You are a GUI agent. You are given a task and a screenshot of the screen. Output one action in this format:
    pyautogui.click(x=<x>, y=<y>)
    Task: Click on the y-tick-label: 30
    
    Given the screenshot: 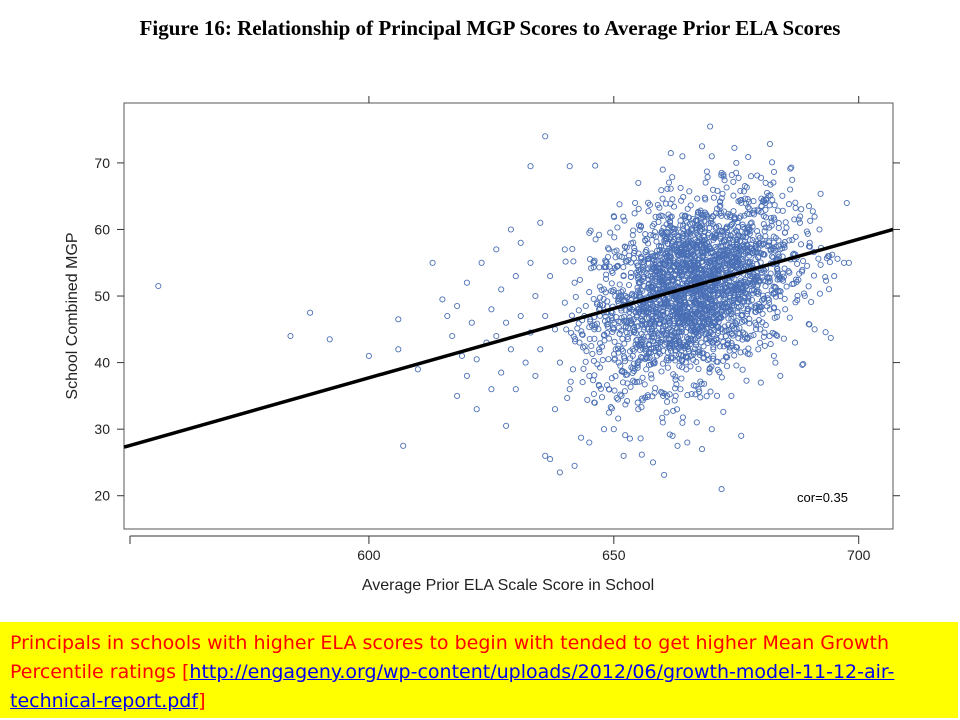 What is the action you would take?
    pyautogui.click(x=102, y=429)
    